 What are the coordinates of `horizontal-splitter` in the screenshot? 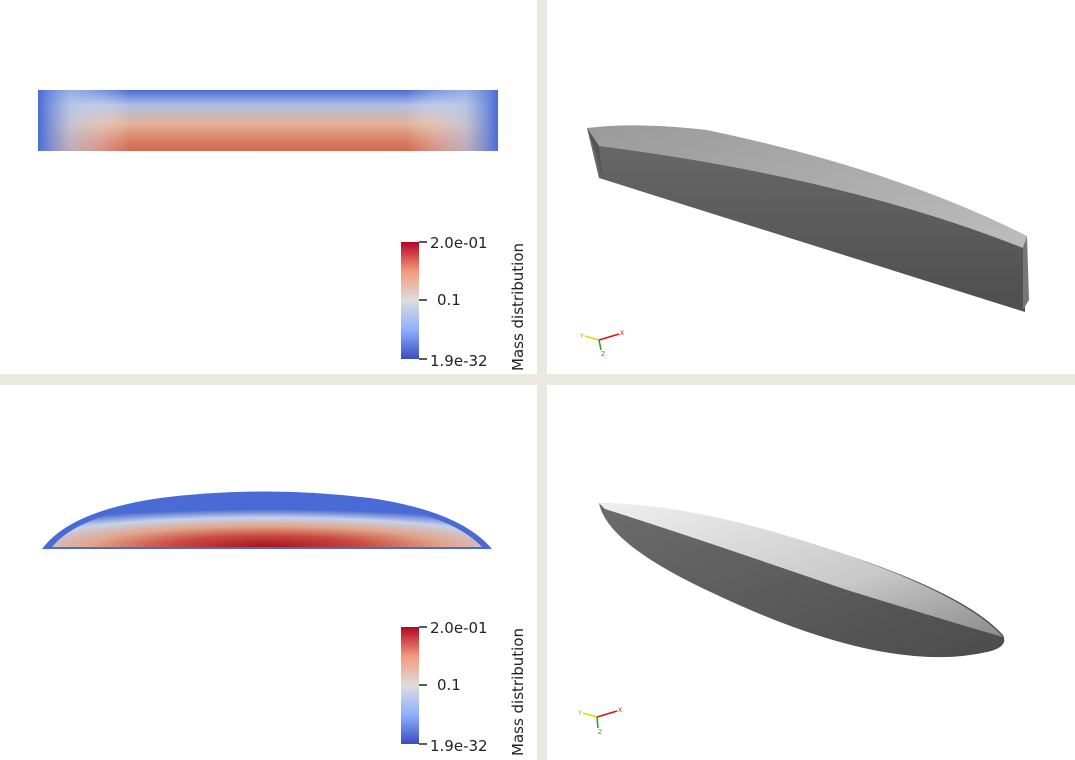 It's located at (537, 379).